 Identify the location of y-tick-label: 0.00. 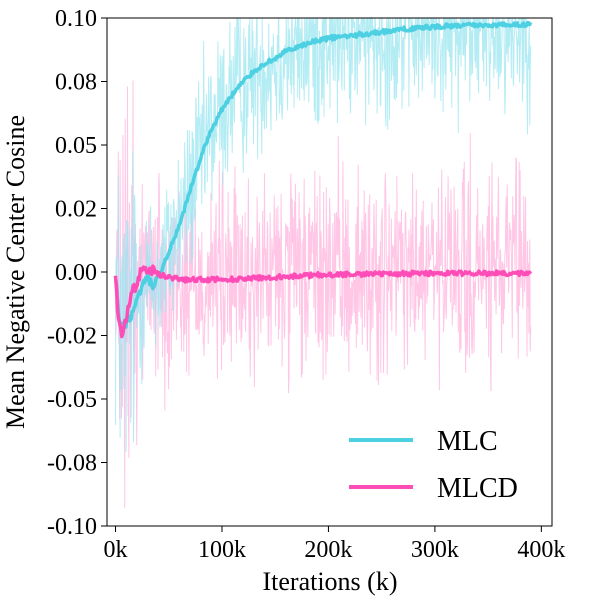
(76, 273).